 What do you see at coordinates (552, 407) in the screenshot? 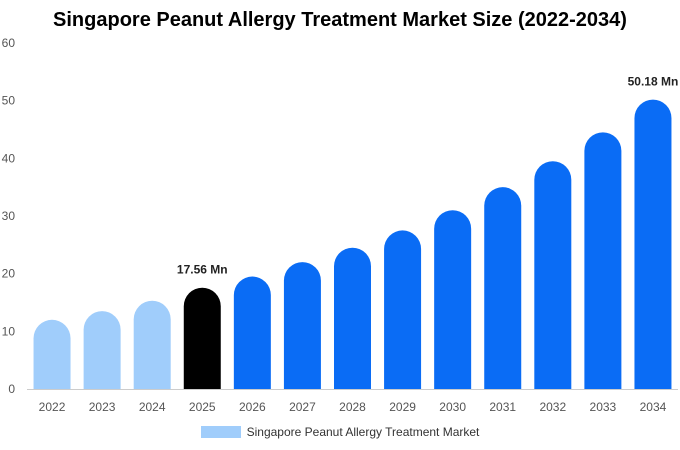
I see `x-tick-label: 2032` at bounding box center [552, 407].